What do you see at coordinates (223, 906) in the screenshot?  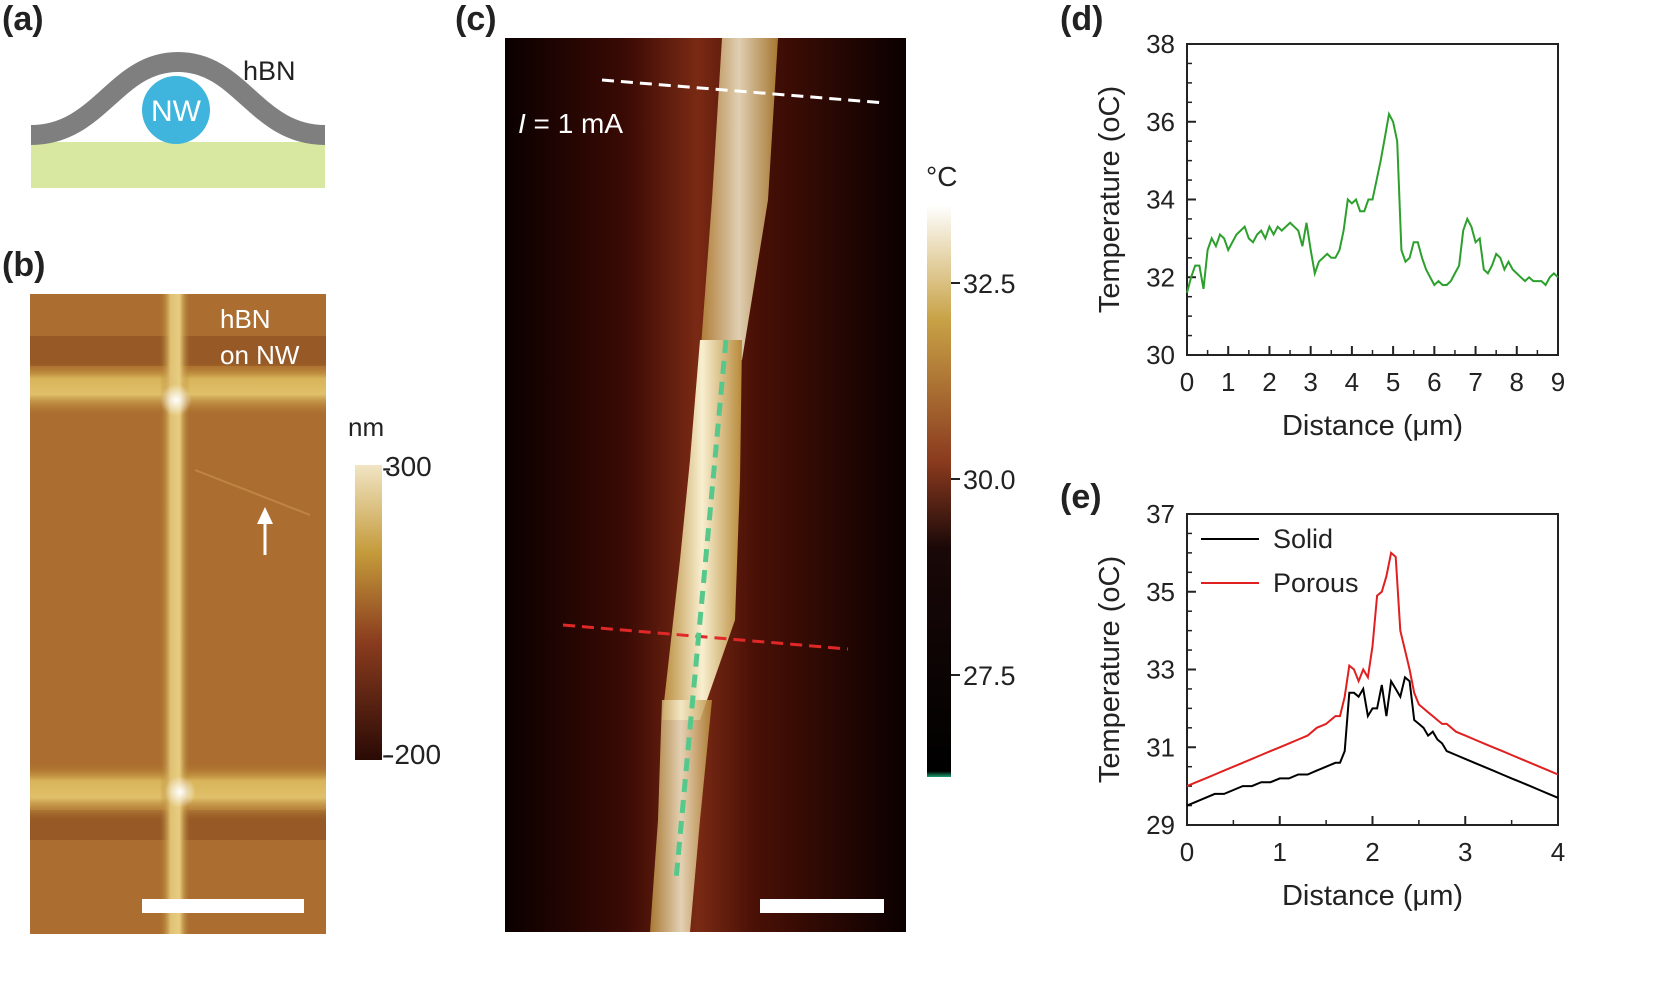 I see `afm-scale-bar` at bounding box center [223, 906].